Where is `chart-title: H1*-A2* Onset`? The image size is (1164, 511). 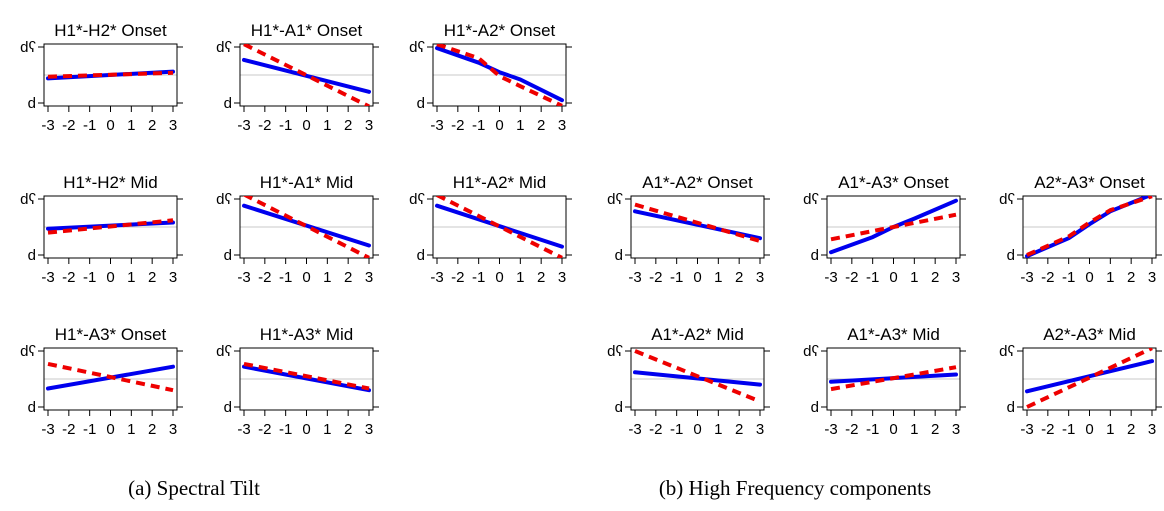
chart-title: H1*-A2* Onset is located at coordinates (500, 30).